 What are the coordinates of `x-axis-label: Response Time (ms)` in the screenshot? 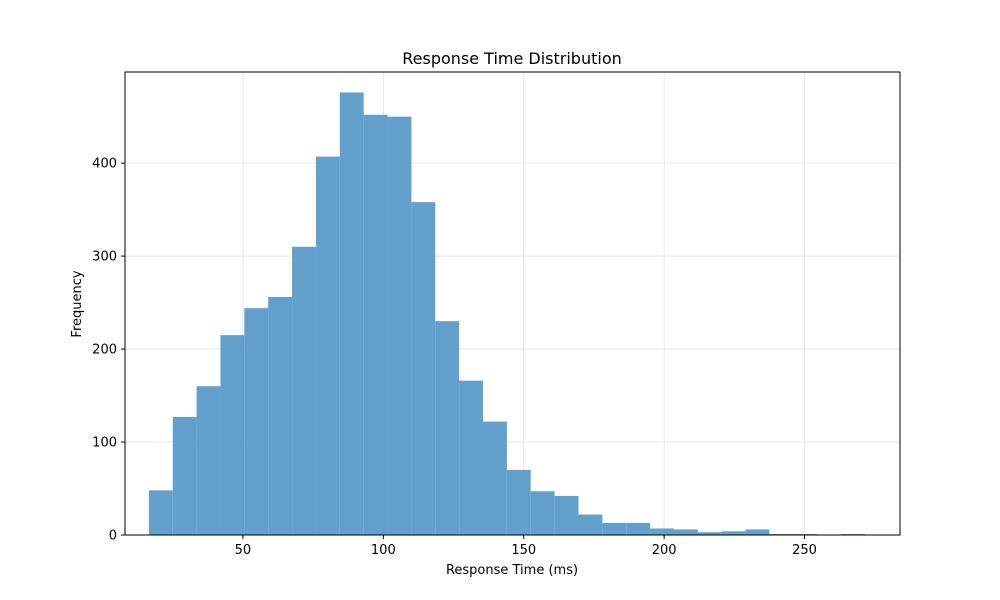 It's located at (512, 570).